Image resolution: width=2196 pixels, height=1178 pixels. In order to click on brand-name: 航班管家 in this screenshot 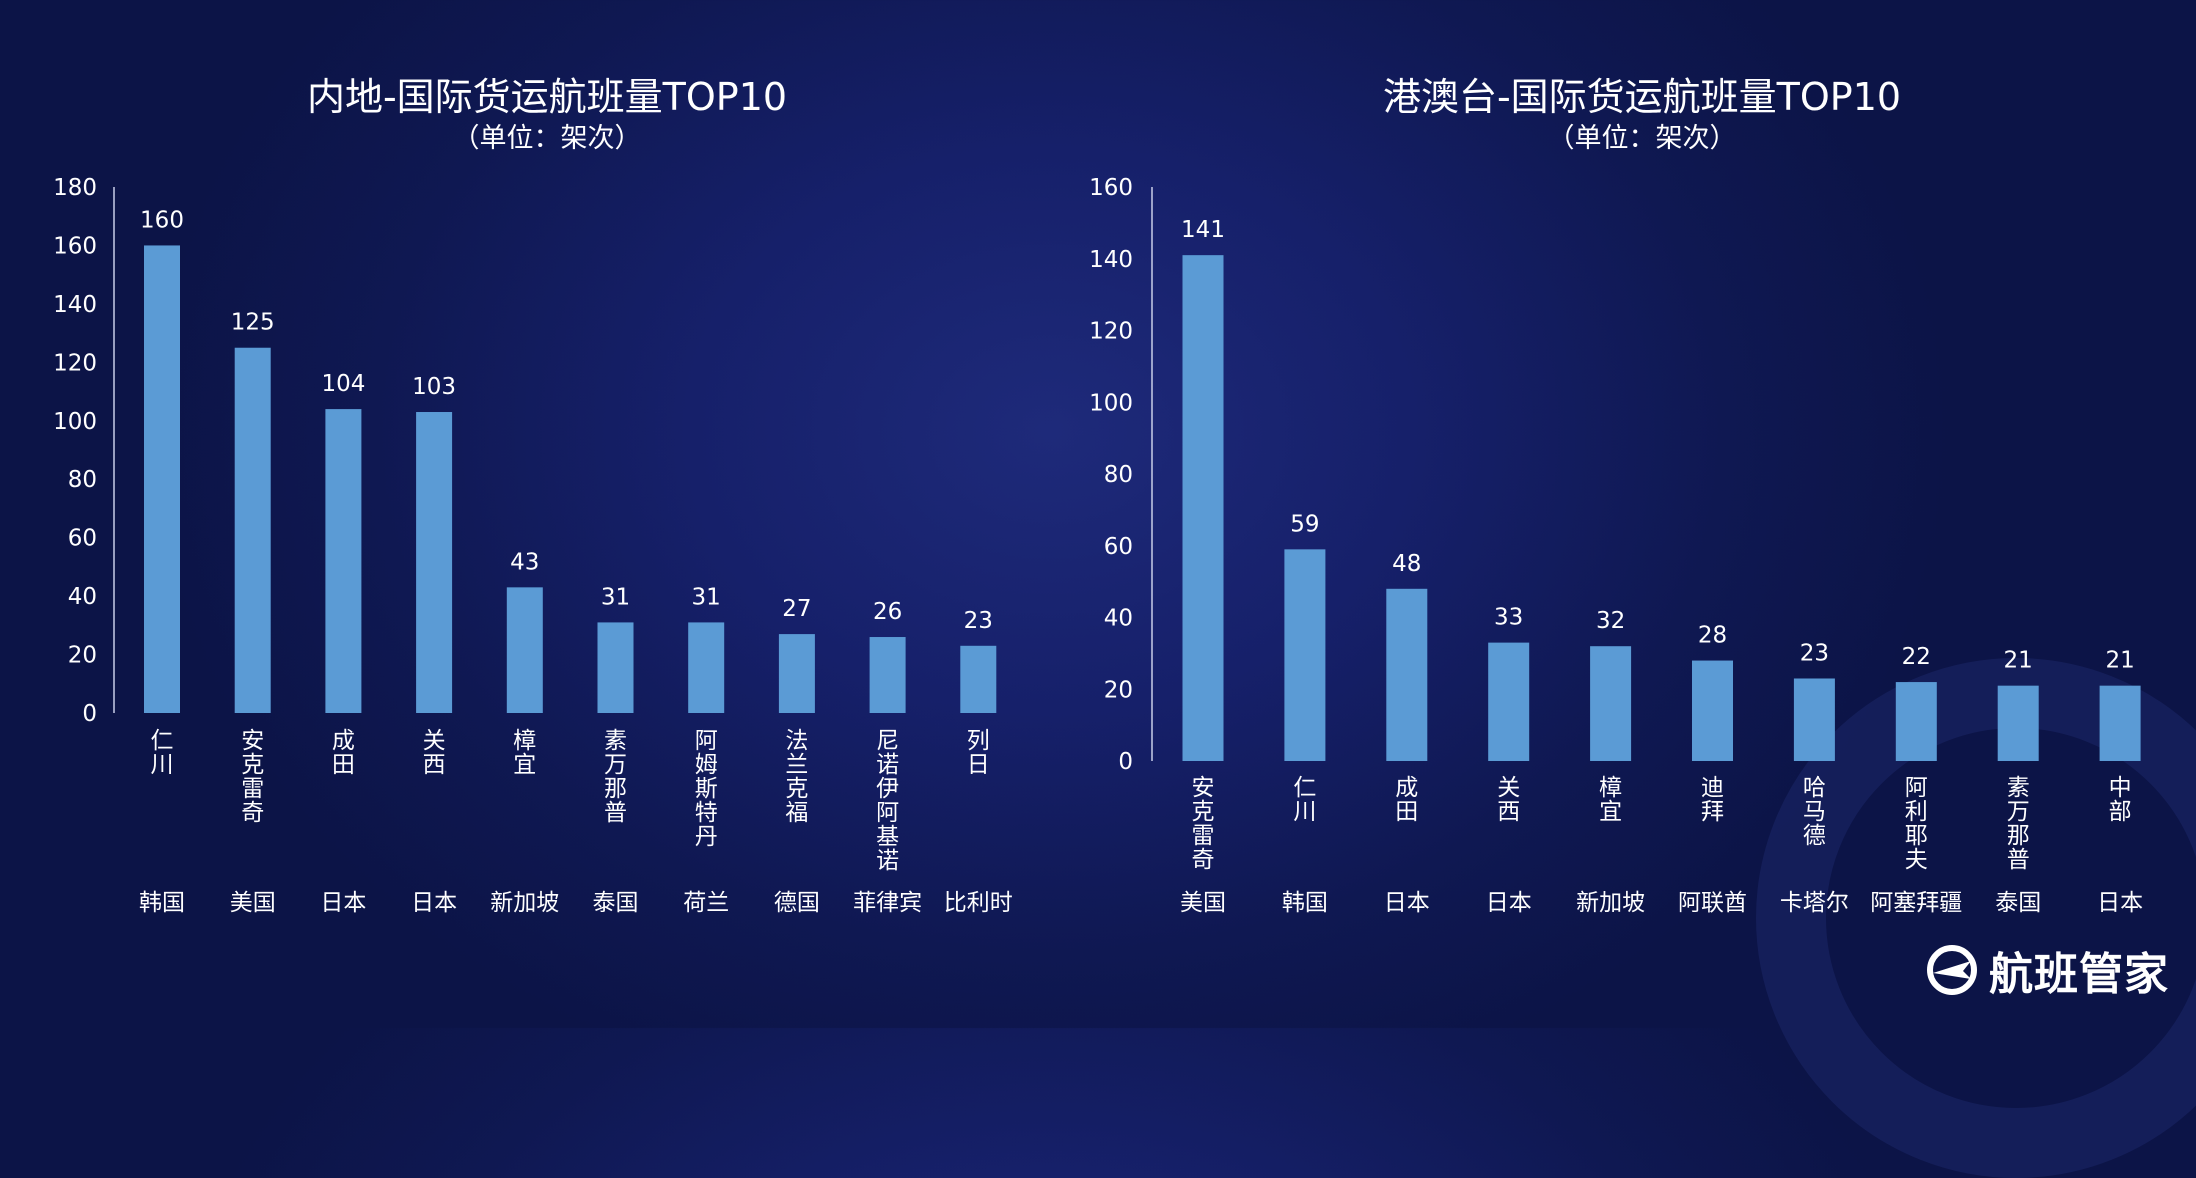, I will do `click(2079, 974)`.